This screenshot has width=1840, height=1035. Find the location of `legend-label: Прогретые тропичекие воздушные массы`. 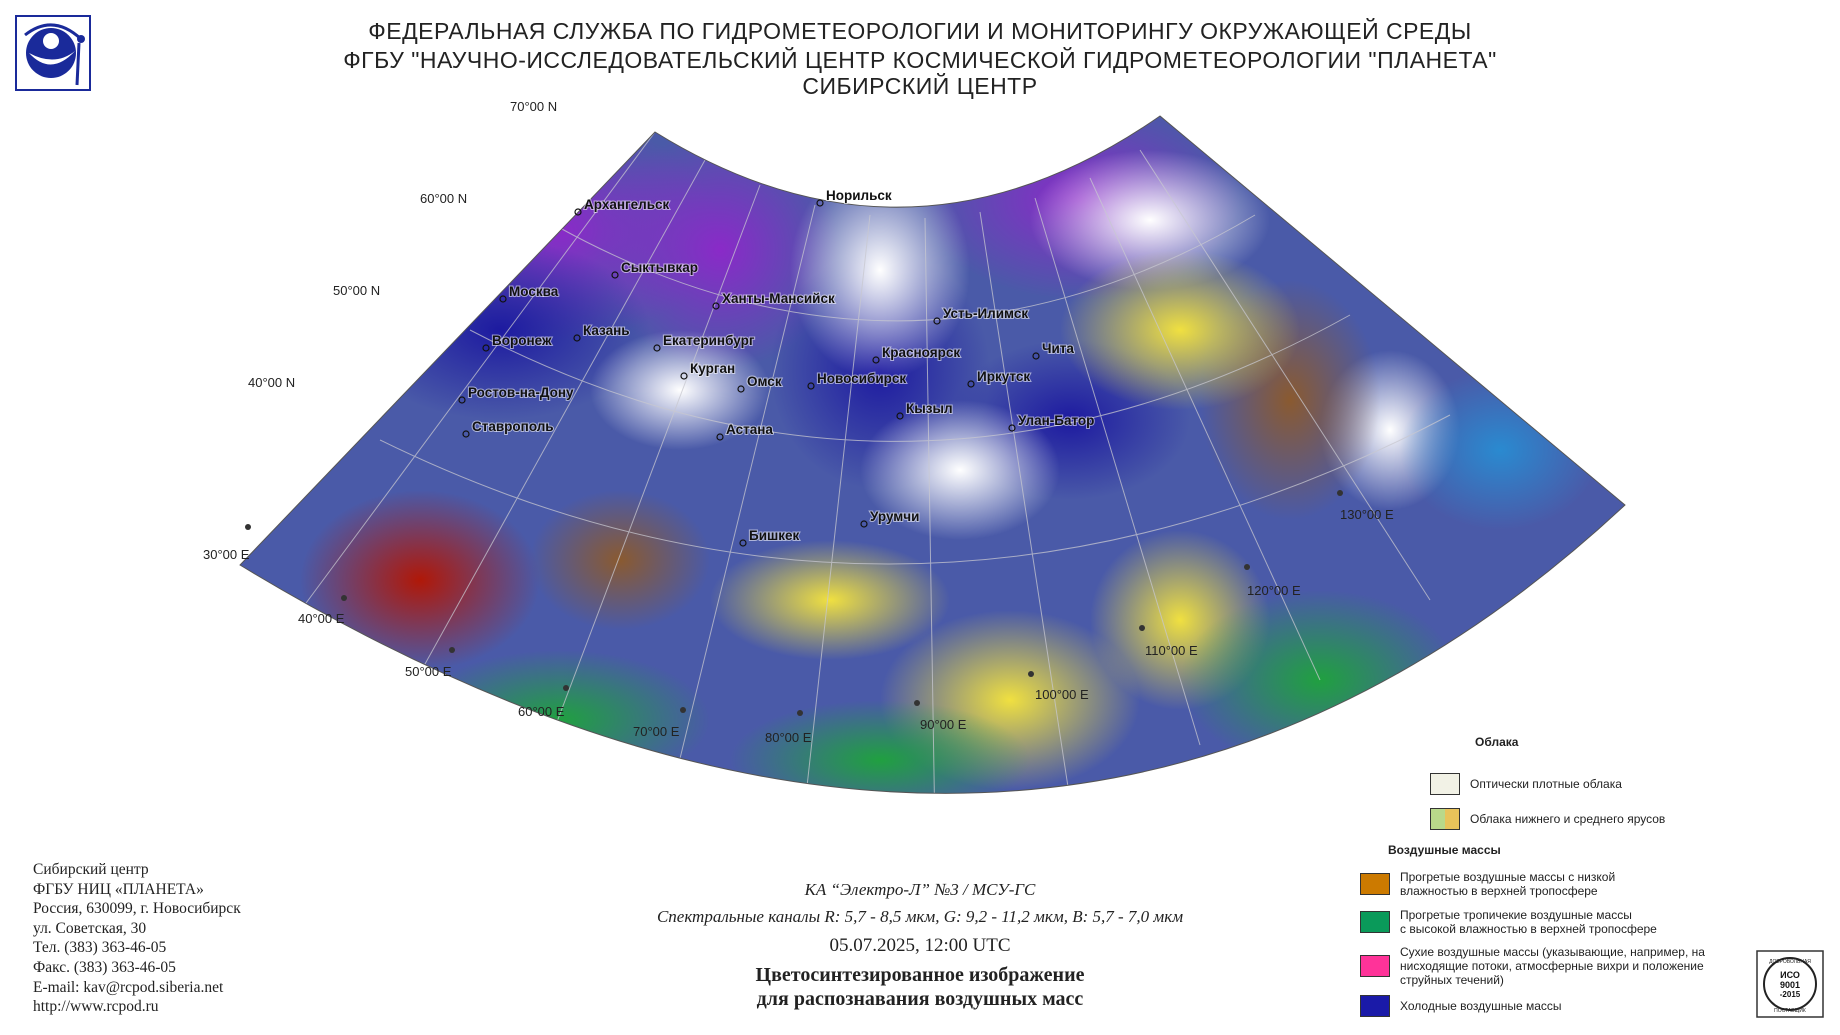

legend-label: Прогретые тропичекие воздушные массы is located at coordinates (1516, 915).